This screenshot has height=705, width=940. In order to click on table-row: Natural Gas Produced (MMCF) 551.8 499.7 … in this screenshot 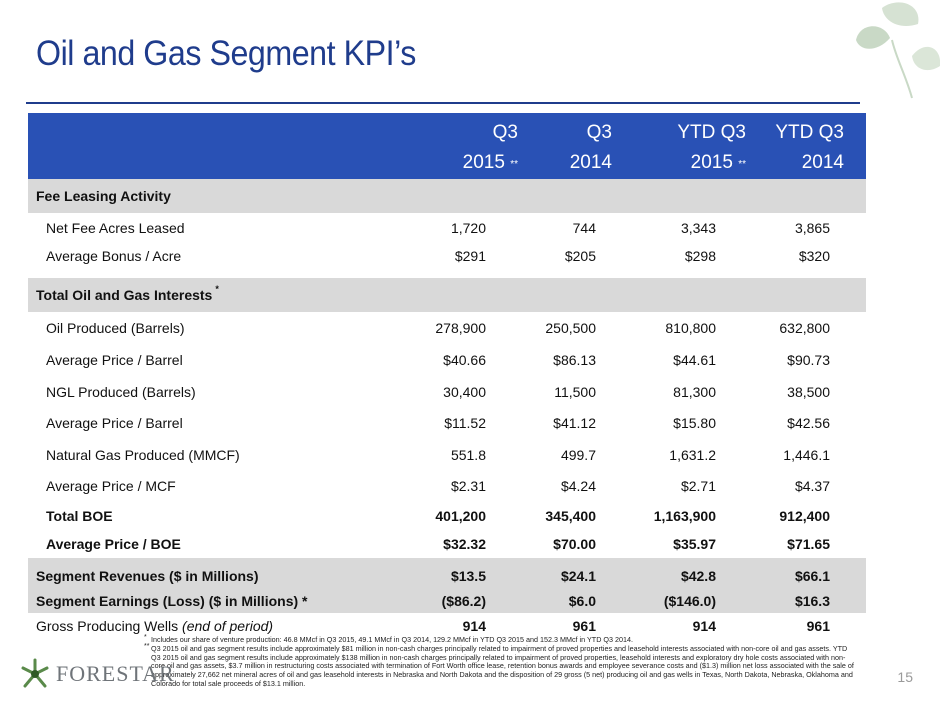, I will do `click(447, 454)`.